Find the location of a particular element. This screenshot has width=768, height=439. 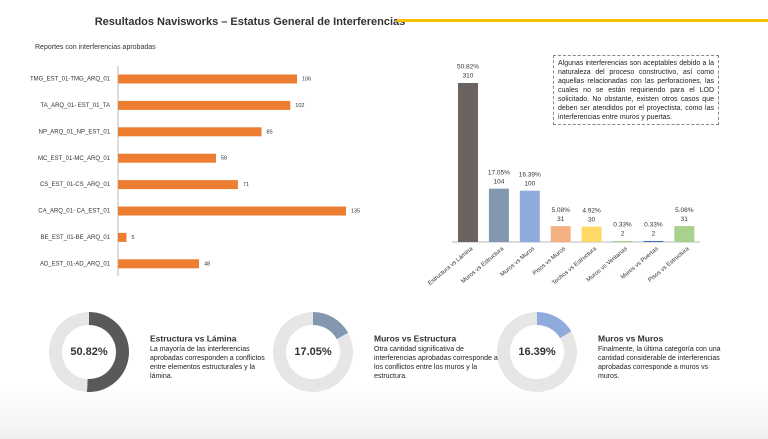

donut-title: Muros vs Muros is located at coordinates (630, 338).